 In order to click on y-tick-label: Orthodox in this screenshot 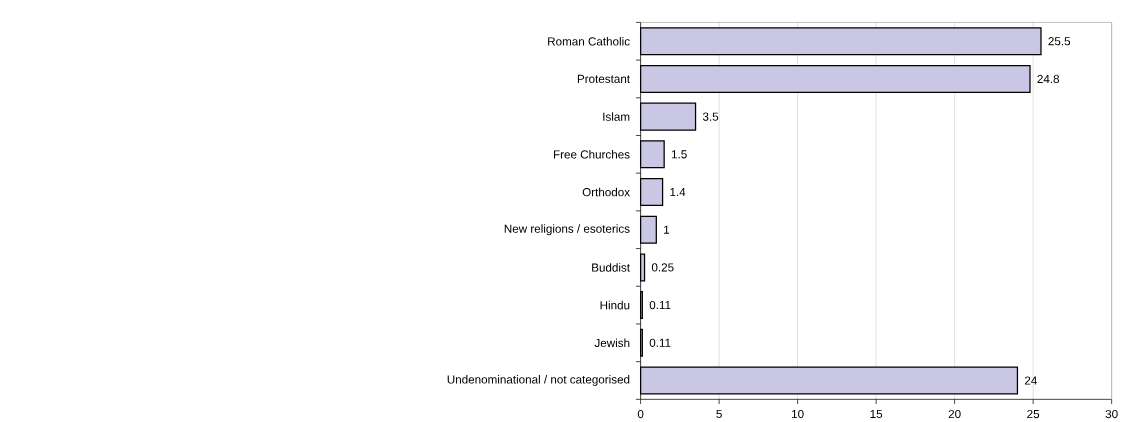, I will do `click(606, 192)`.